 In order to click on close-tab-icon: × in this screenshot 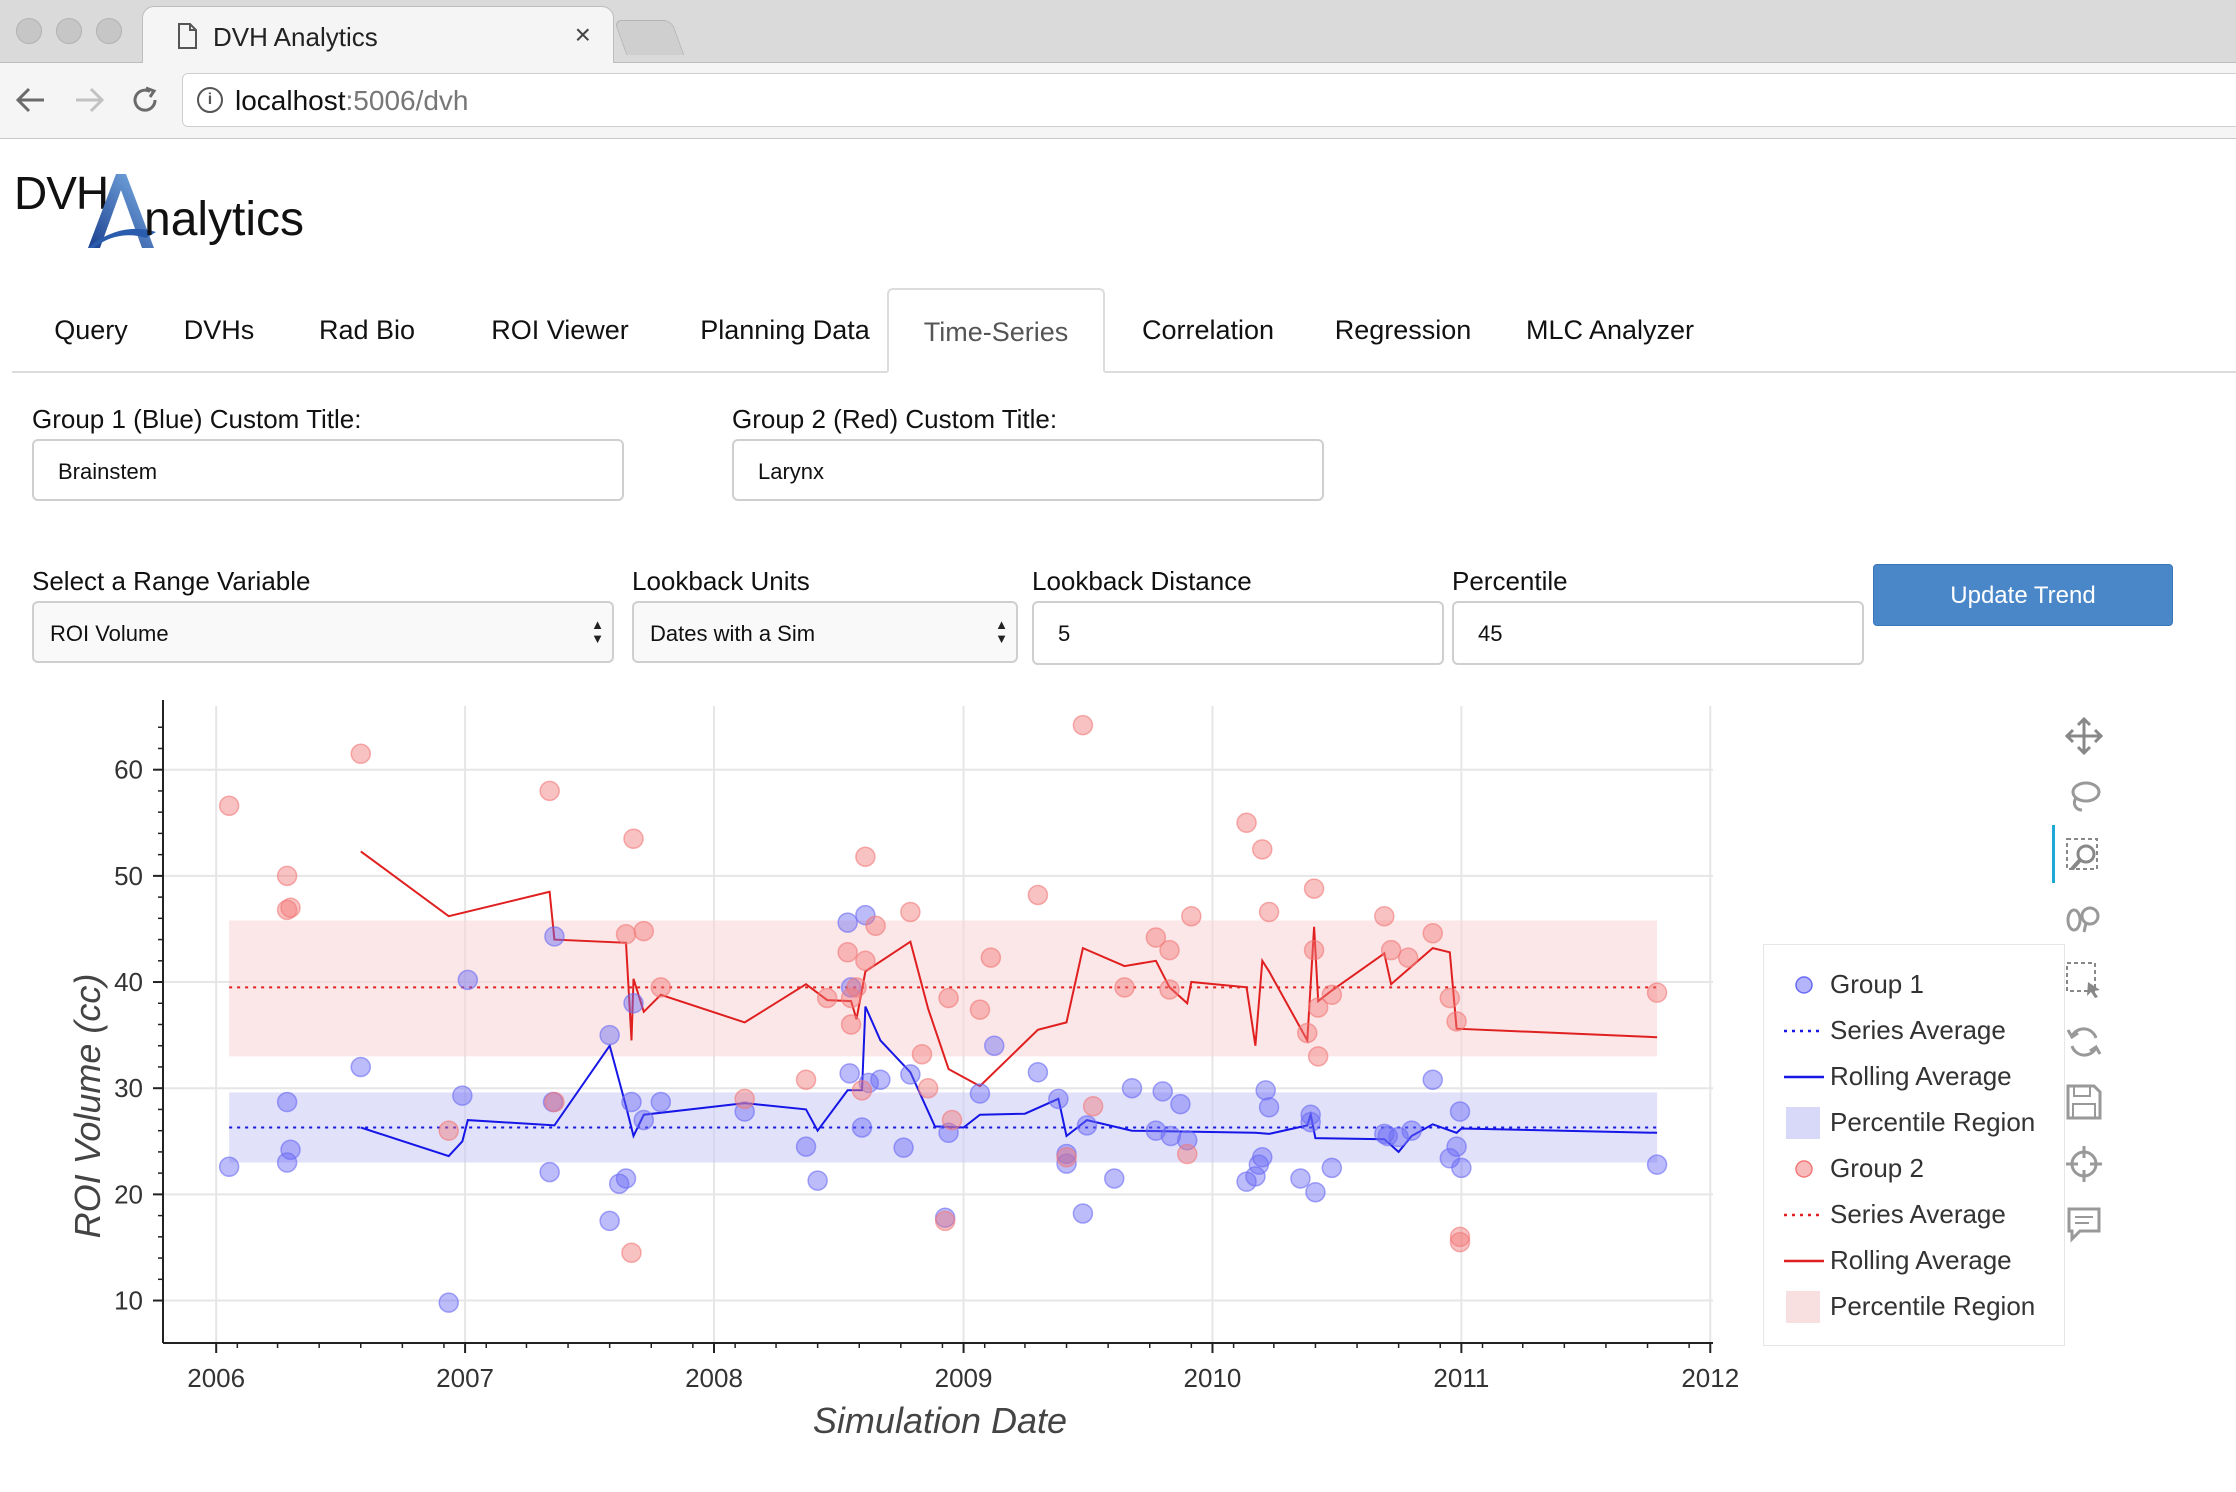, I will do `click(582, 34)`.